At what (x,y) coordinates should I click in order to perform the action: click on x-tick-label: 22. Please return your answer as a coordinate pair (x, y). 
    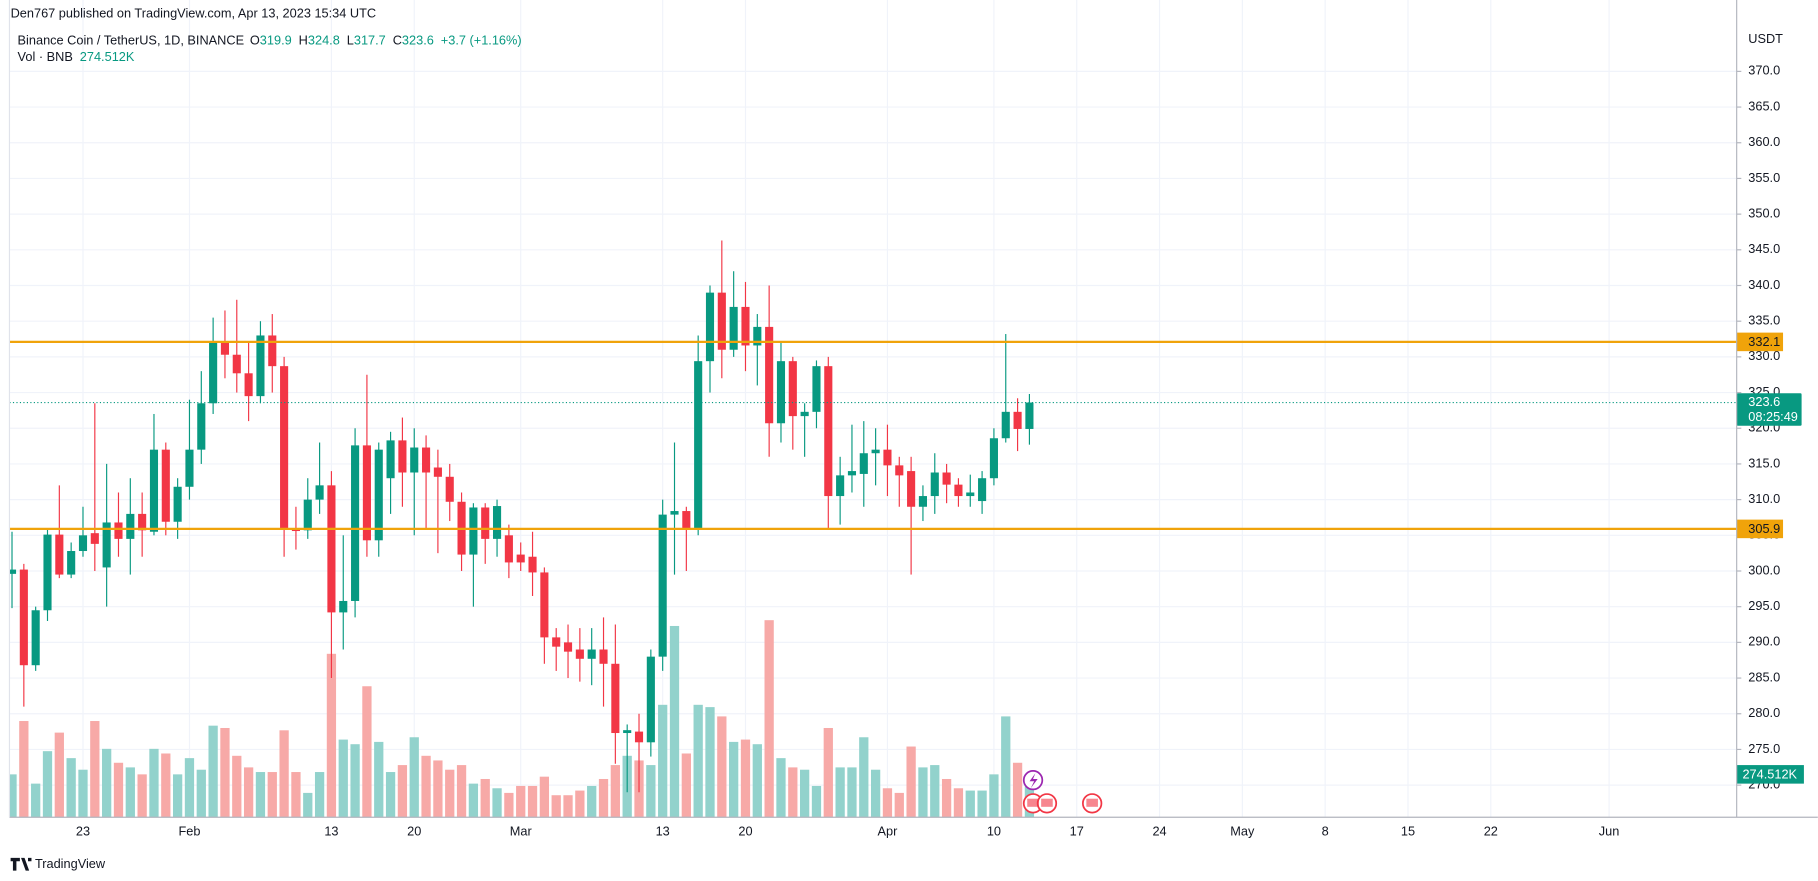
    Looking at the image, I should click on (1491, 831).